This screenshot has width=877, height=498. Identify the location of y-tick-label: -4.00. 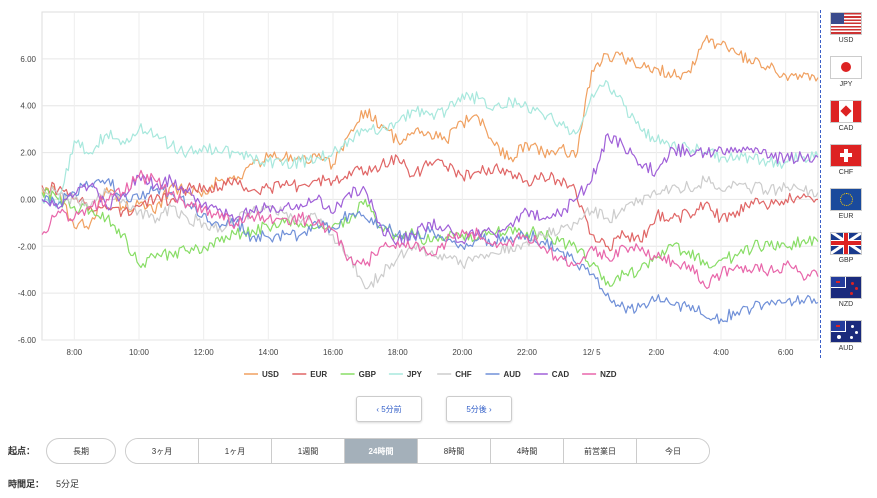
(27, 293).